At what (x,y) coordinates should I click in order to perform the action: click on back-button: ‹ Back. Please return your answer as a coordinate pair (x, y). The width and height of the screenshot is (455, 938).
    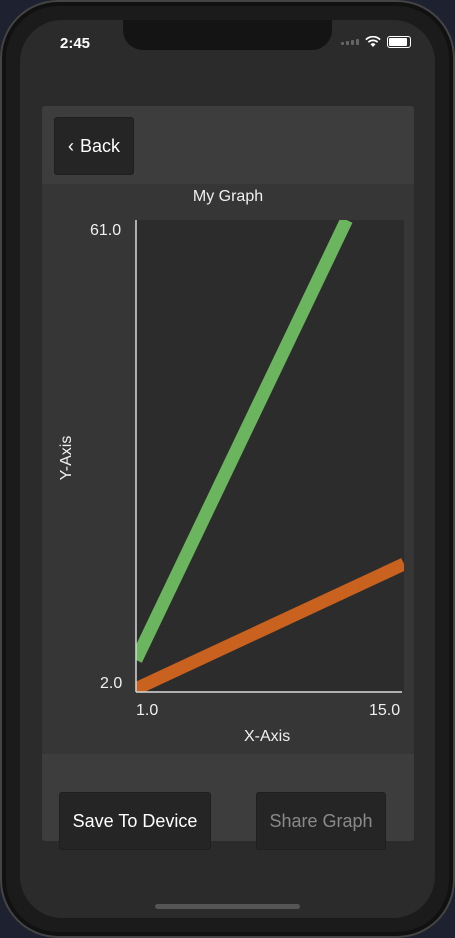
    Looking at the image, I should click on (94, 146).